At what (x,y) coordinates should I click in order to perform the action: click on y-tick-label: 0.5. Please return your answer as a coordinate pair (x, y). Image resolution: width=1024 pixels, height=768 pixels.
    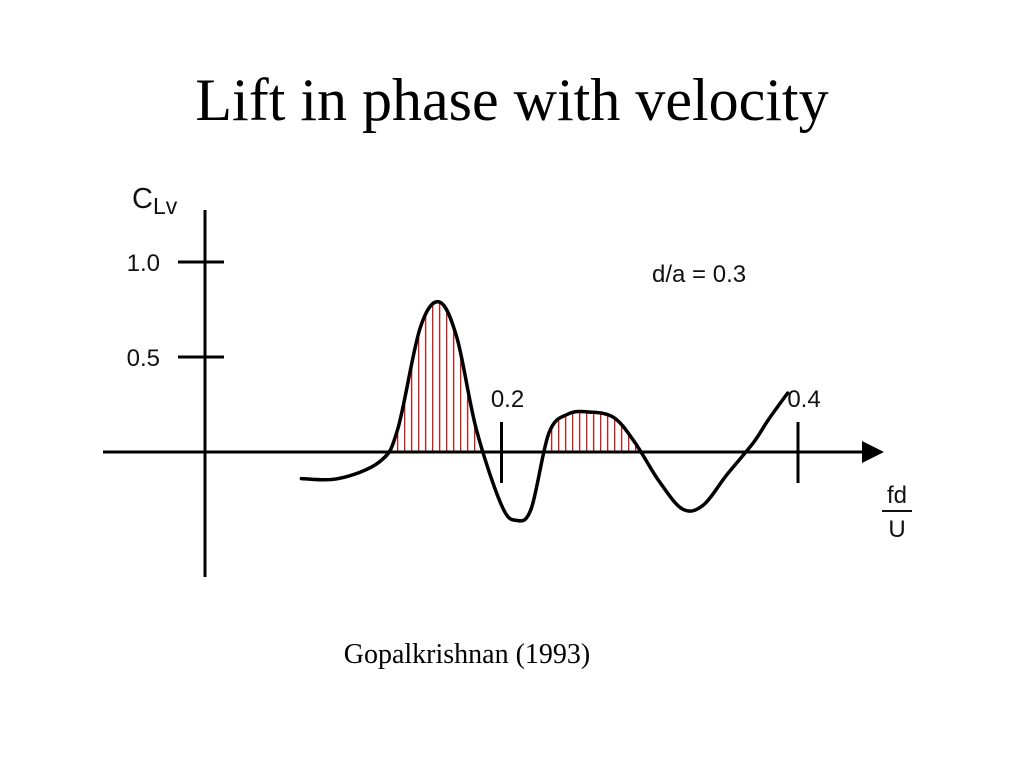
    Looking at the image, I should click on (143, 358).